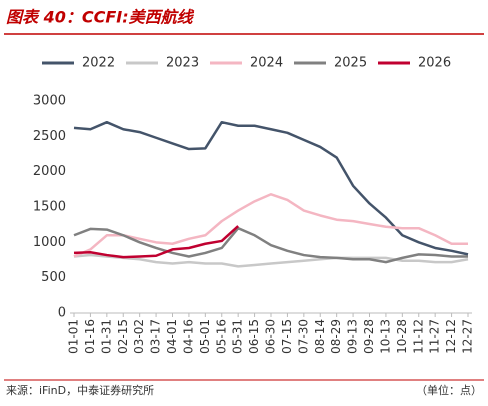 The height and width of the screenshot is (406, 488). Describe the element at coordinates (49, 101) in the screenshot. I see `y-tick-label: 3000` at that location.